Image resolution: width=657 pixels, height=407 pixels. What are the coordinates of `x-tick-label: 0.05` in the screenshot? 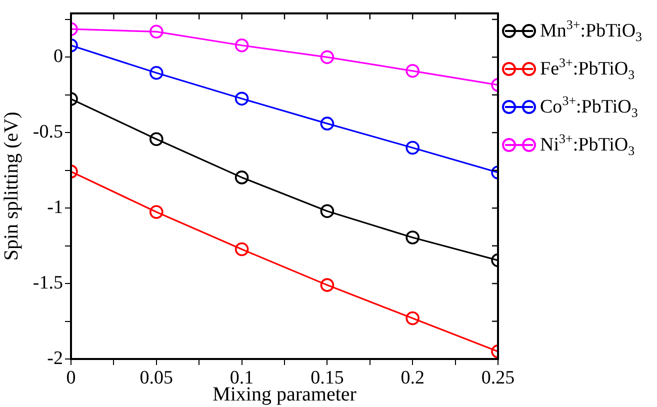 It's located at (157, 377).